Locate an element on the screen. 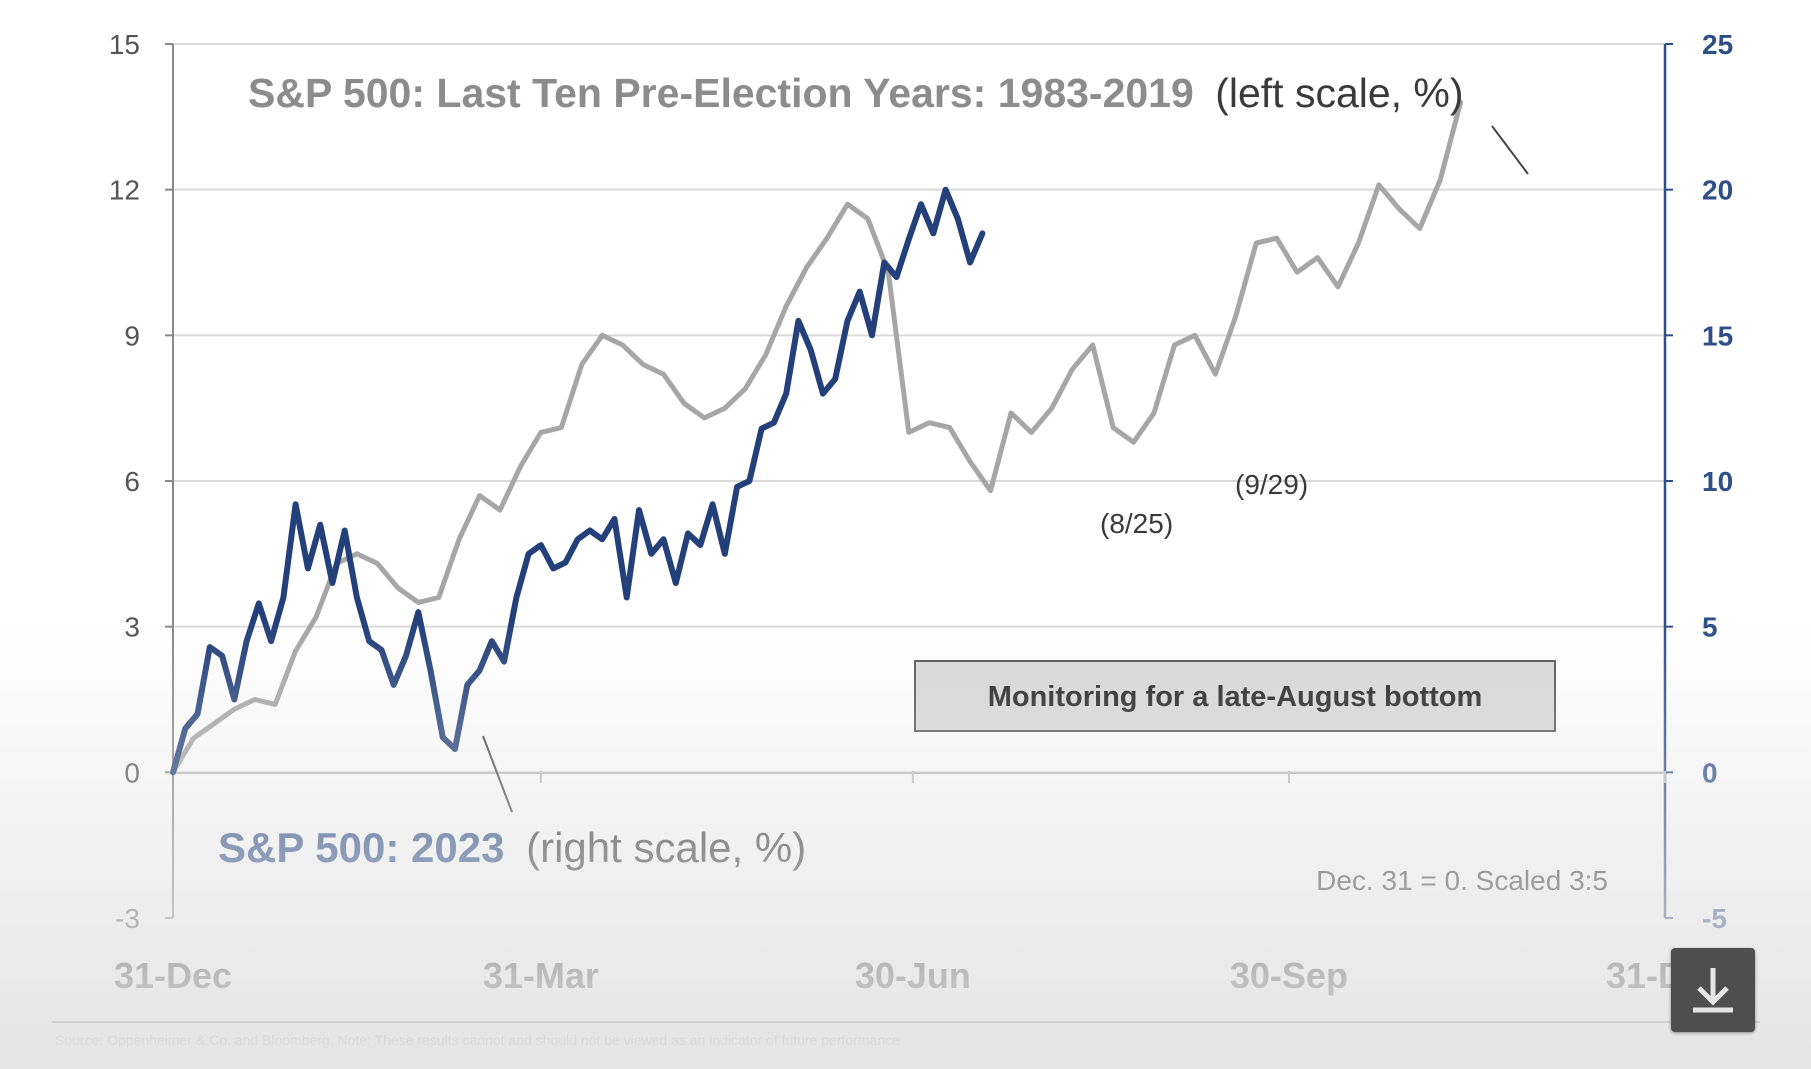  title-pointer-line is located at coordinates (1510, 150).